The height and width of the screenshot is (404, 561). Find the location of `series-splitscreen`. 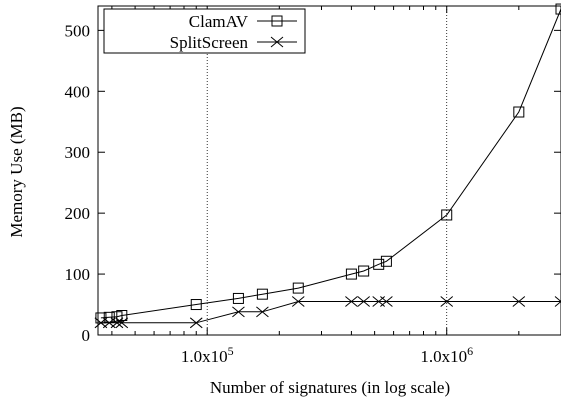

series-splitscreen is located at coordinates (327, 312).